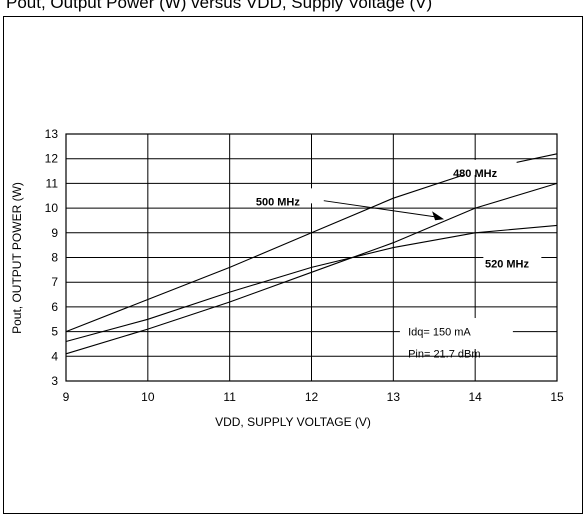  What do you see at coordinates (54, 233) in the screenshot?
I see `y-tick-label: 9` at bounding box center [54, 233].